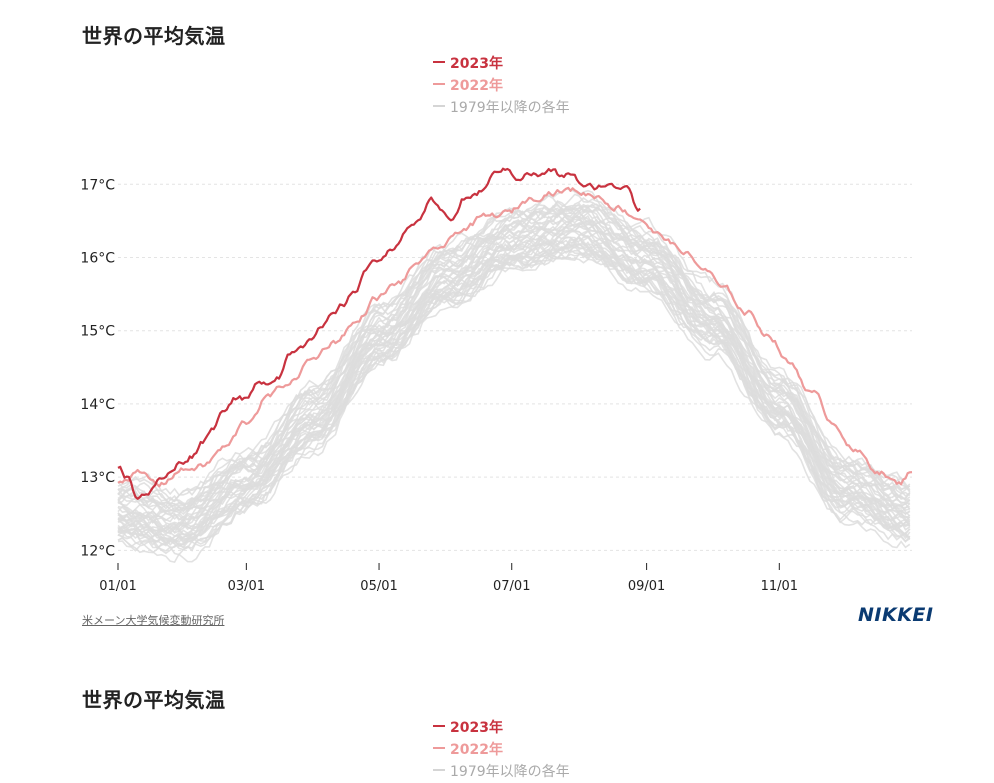  Describe the element at coordinates (97, 551) in the screenshot. I see `y-tick-label: 12°C` at that location.